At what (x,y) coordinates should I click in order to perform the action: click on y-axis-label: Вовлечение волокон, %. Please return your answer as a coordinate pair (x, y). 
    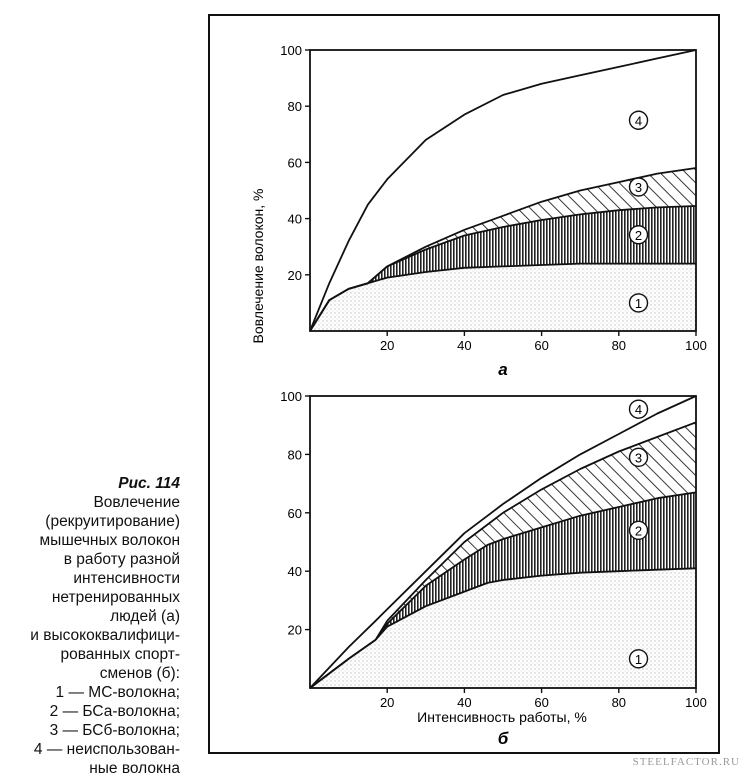
    Looking at the image, I should click on (258, 266).